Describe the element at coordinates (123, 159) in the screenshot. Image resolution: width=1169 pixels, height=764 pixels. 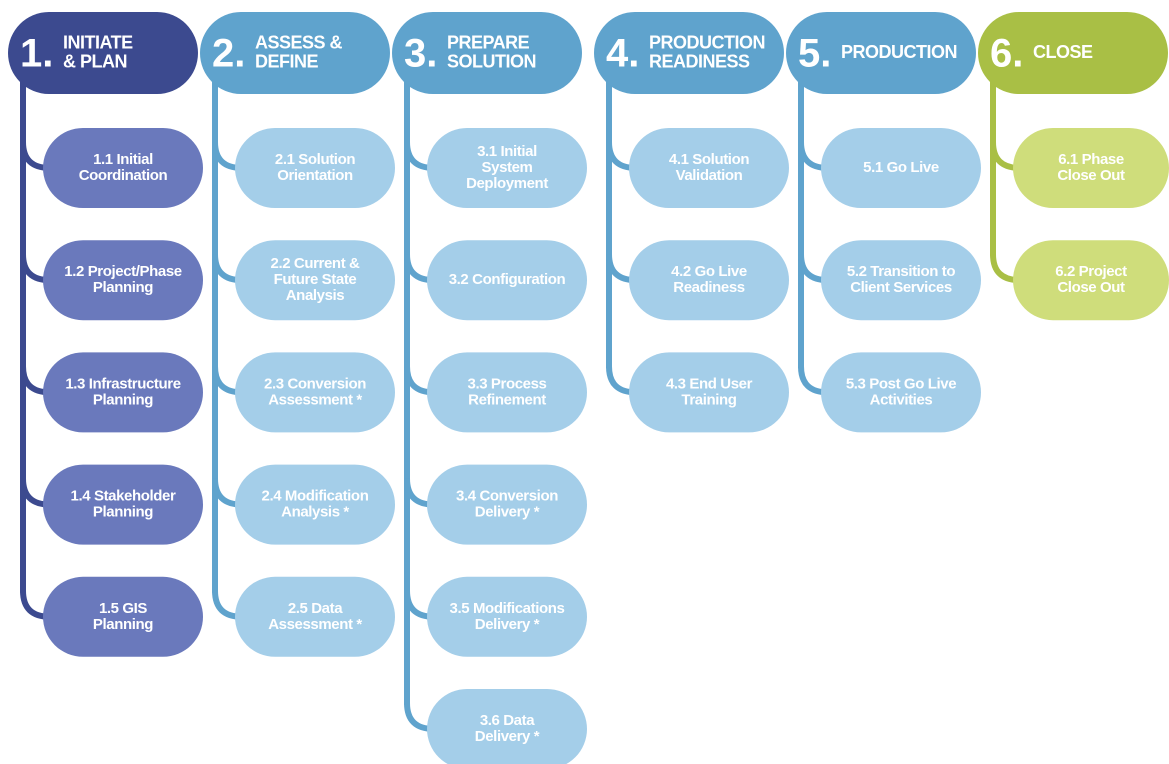
I see `step-label: 1.1 Initial` at that location.